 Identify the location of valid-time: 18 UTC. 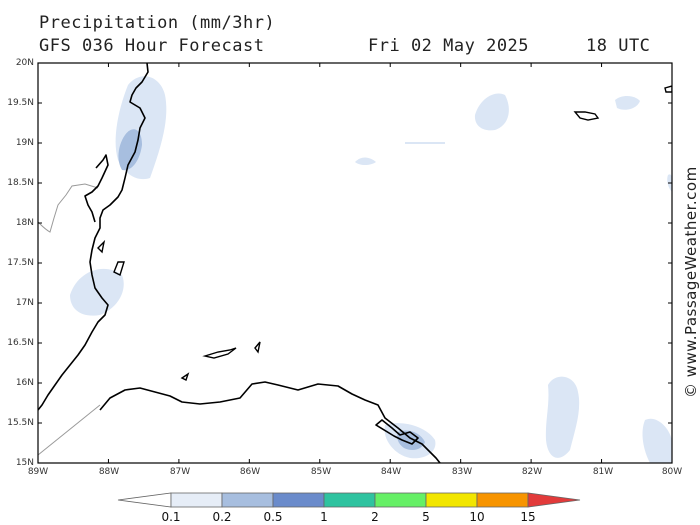
(618, 46).